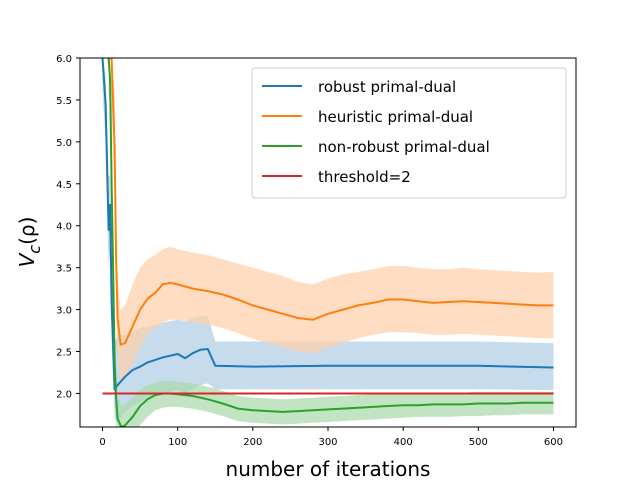 This screenshot has width=640, height=480. What do you see at coordinates (64, 353) in the screenshot?
I see `y-tick-label: 2.5` at bounding box center [64, 353].